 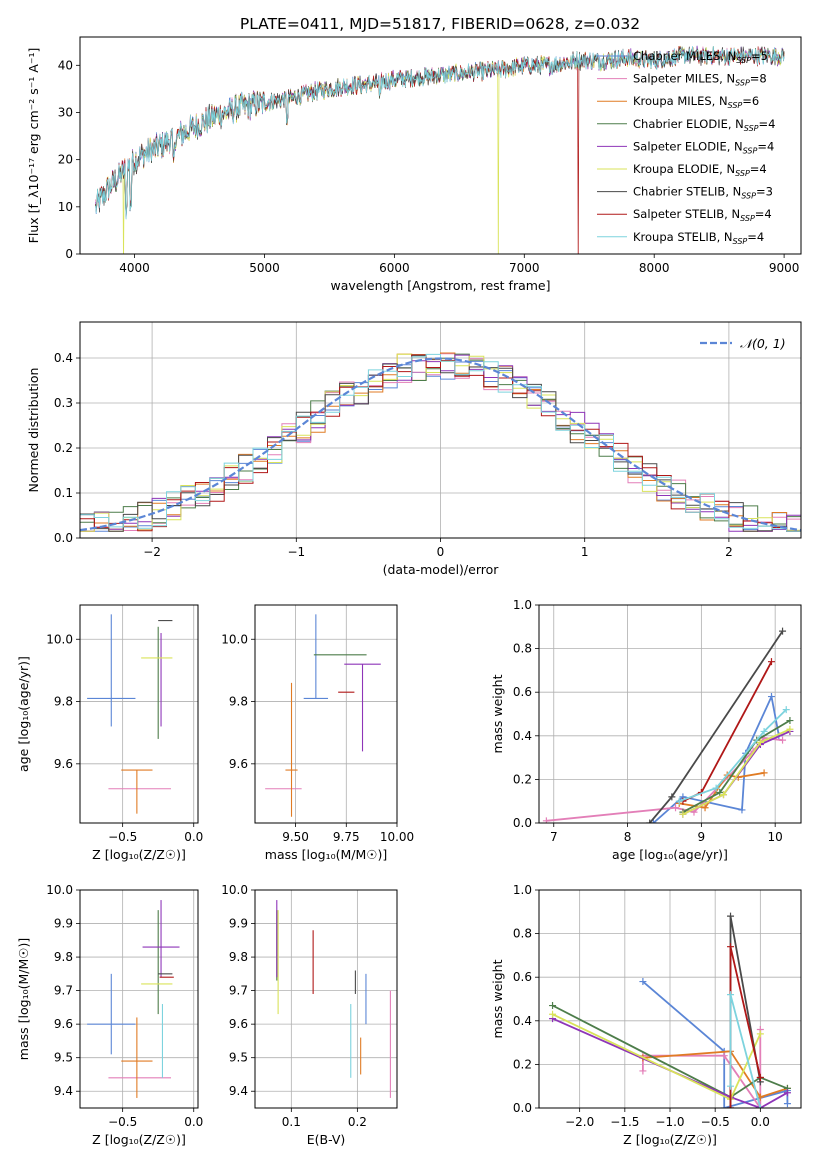 What do you see at coordinates (758, 79) in the screenshot?
I see `legend-label-end: =8` at bounding box center [758, 79].